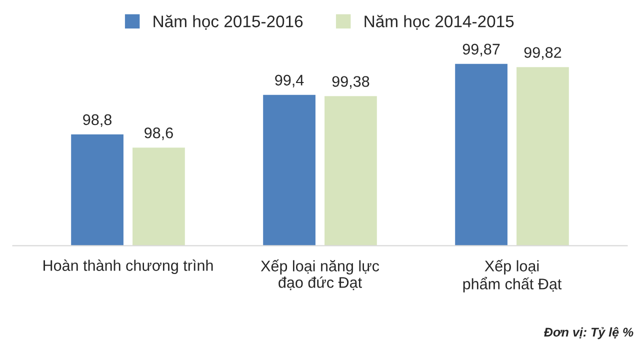 The image size is (640, 346). I want to click on data-label: 98,8, so click(97, 120).